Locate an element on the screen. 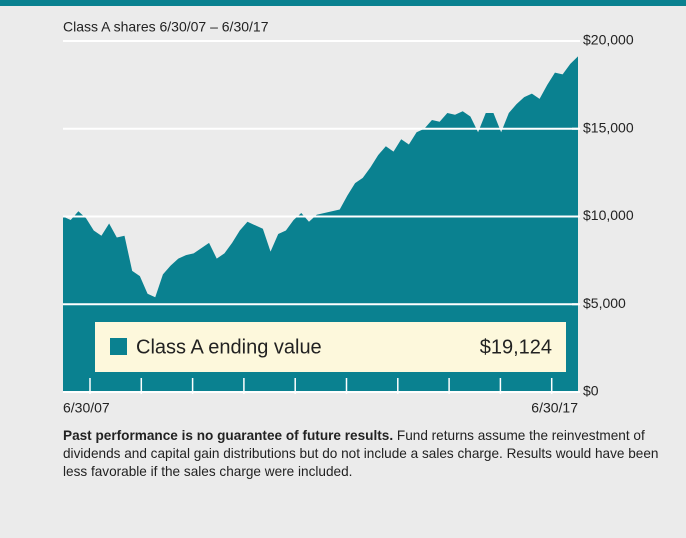 This screenshot has width=686, height=538. y-tick-label: $15,000 is located at coordinates (608, 127).